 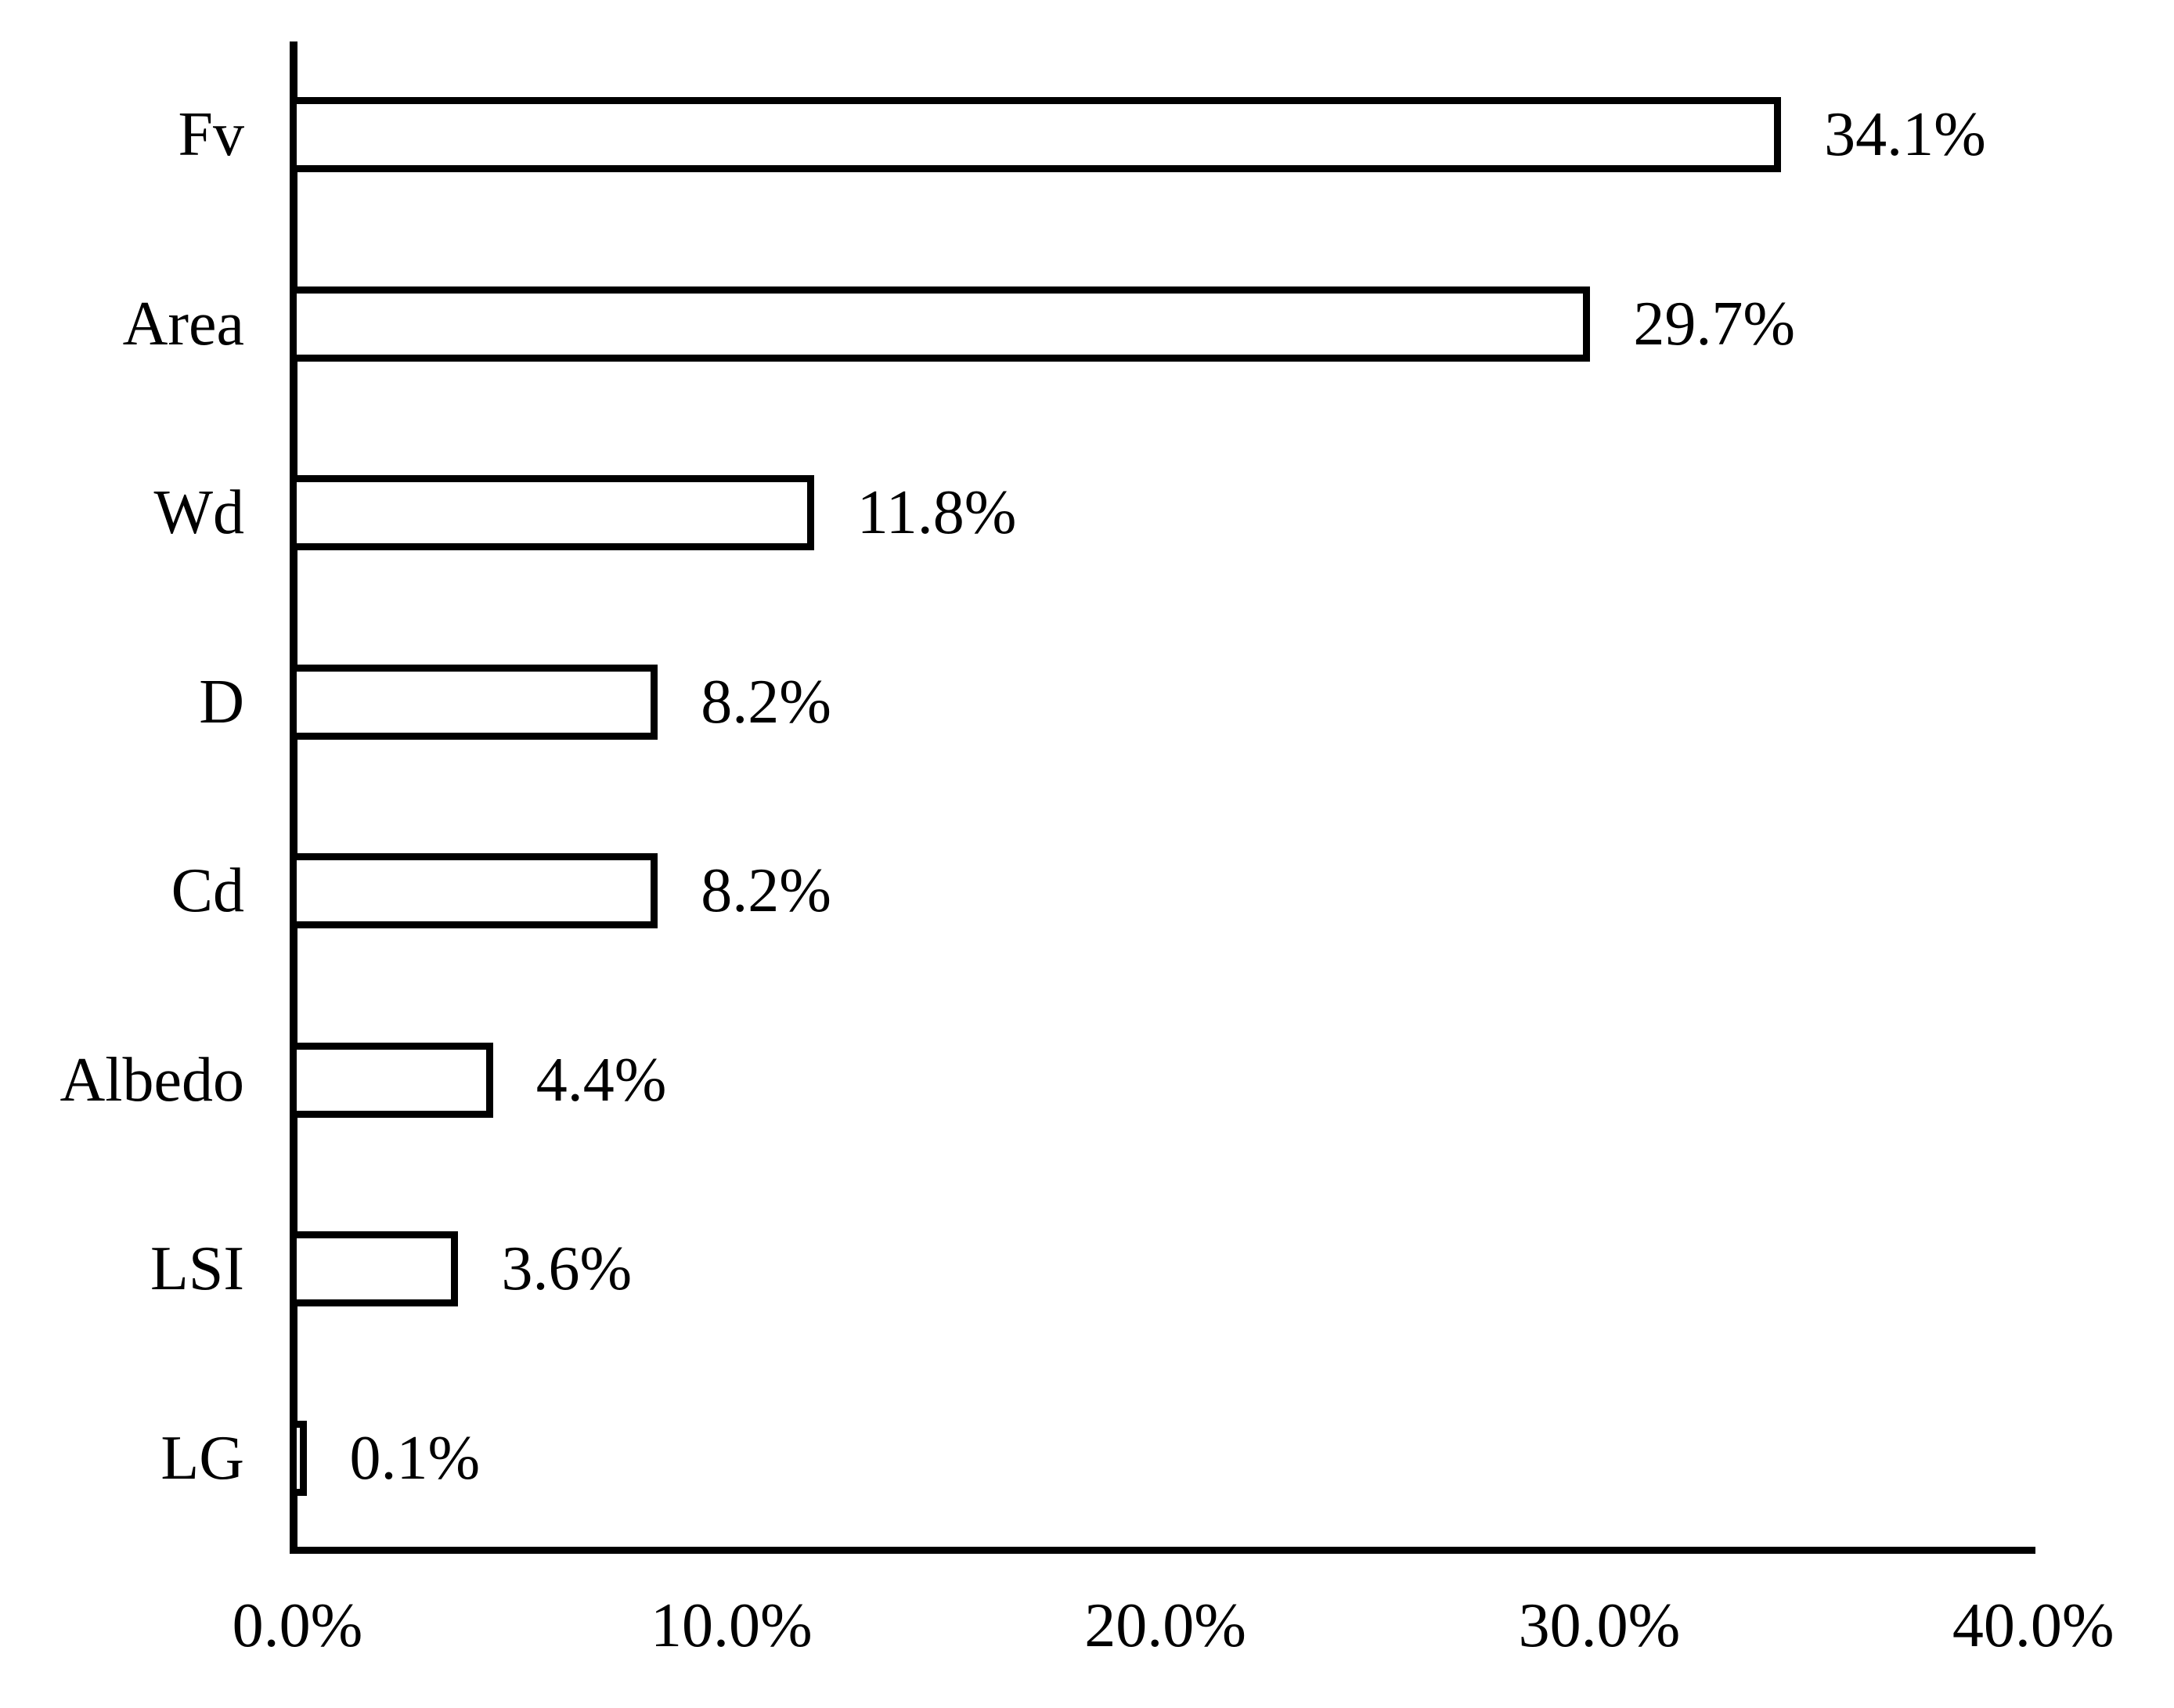 What do you see at coordinates (601, 1080) in the screenshot?
I see `value-label: 4.4%` at bounding box center [601, 1080].